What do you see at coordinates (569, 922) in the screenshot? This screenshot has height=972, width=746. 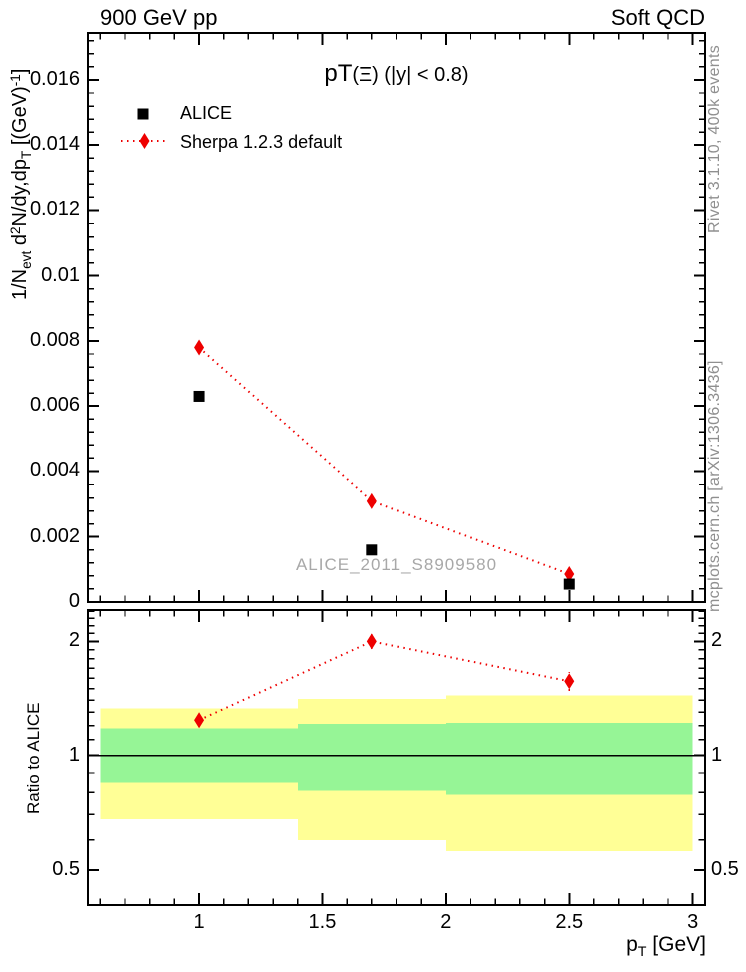 I see `x-tick-label: 2.5` at bounding box center [569, 922].